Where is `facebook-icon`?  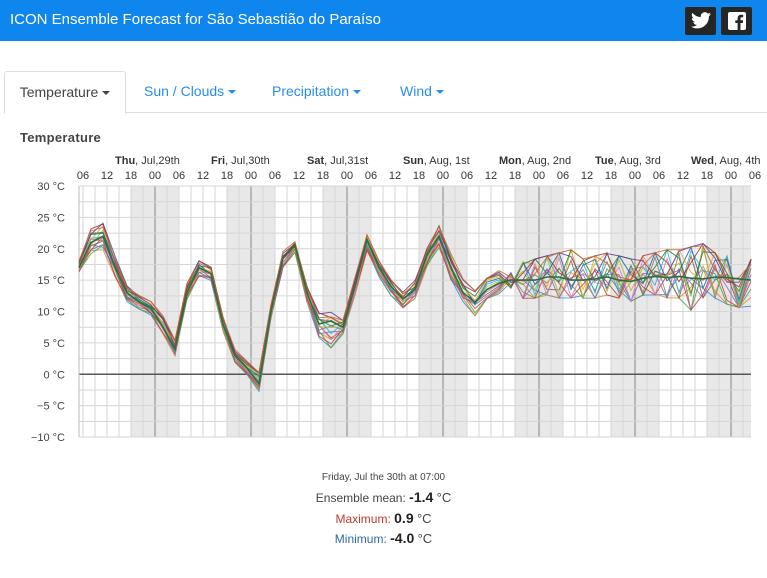 facebook-icon is located at coordinates (736, 21).